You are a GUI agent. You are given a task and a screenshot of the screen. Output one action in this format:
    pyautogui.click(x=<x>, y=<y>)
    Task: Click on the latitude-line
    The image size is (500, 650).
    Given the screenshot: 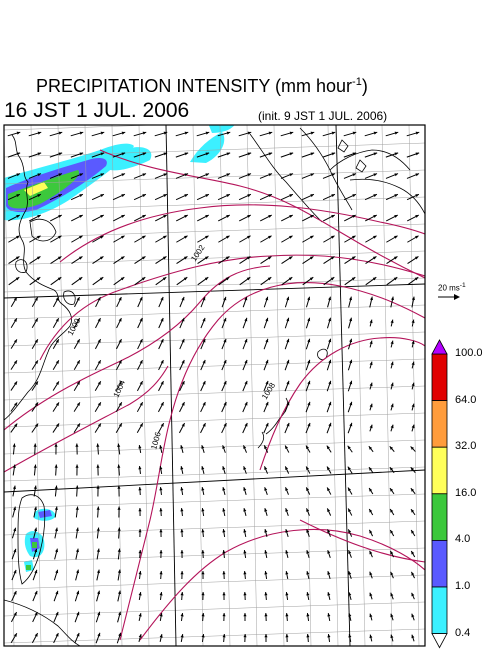 What is the action you would take?
    pyautogui.click(x=214, y=481)
    